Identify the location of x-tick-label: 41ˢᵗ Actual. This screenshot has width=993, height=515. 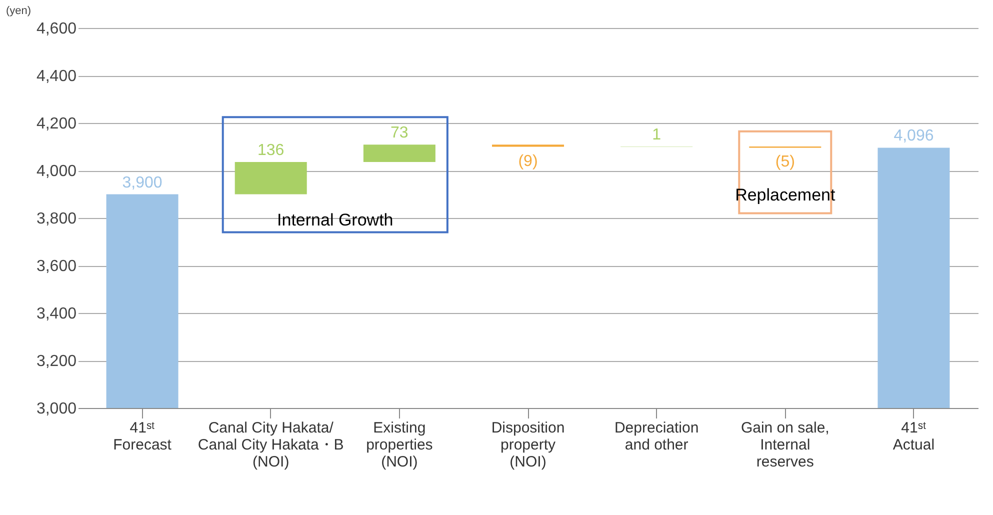
(913, 437).